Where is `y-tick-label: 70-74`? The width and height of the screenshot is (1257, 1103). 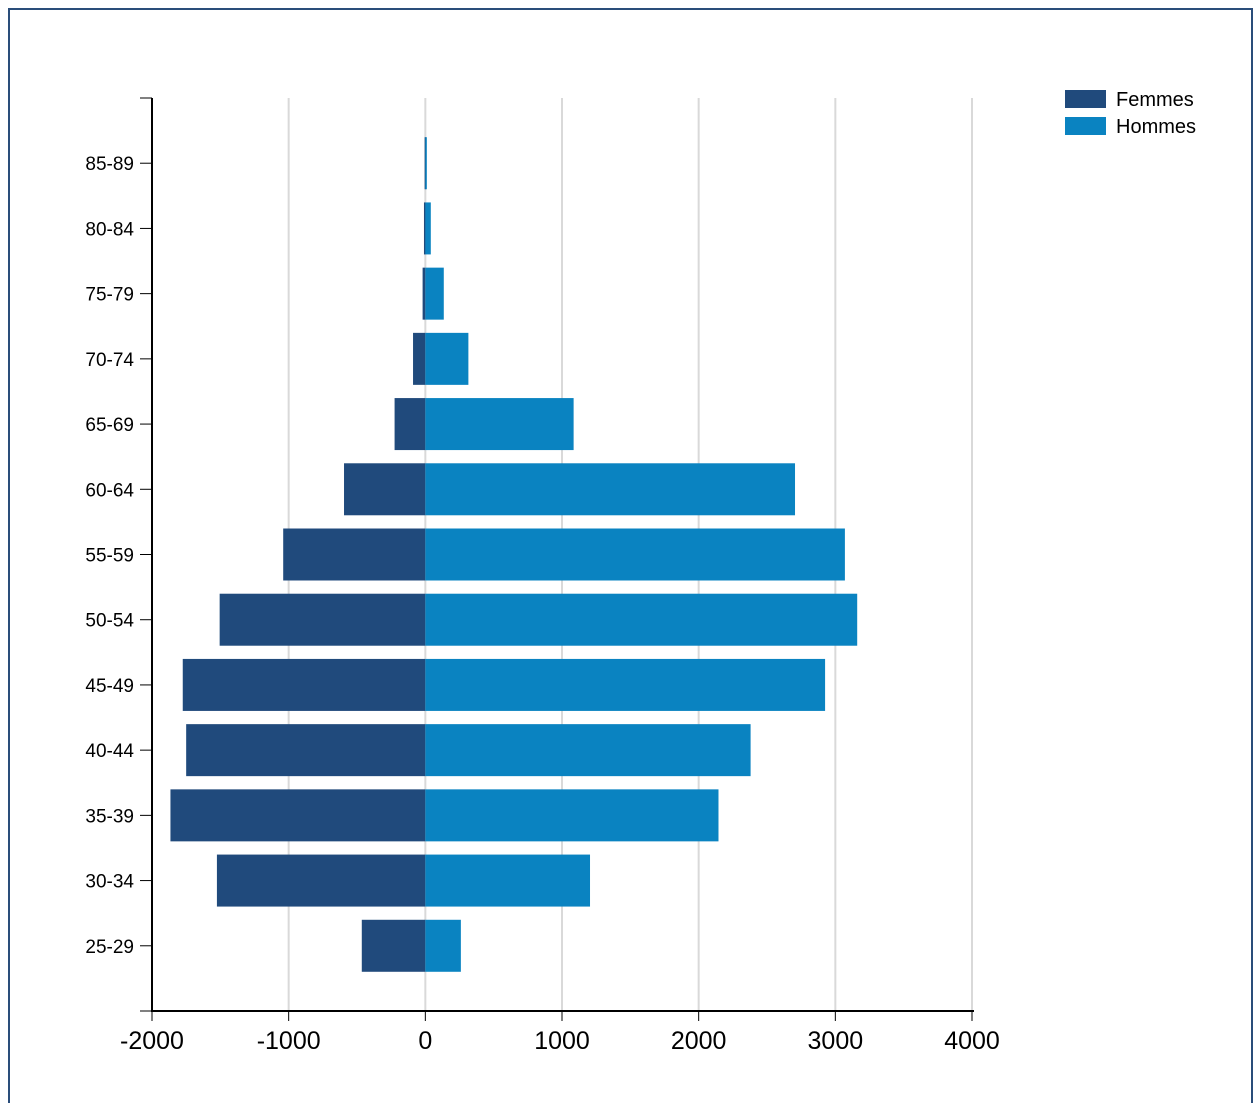
y-tick-label: 70-74 is located at coordinates (109, 360).